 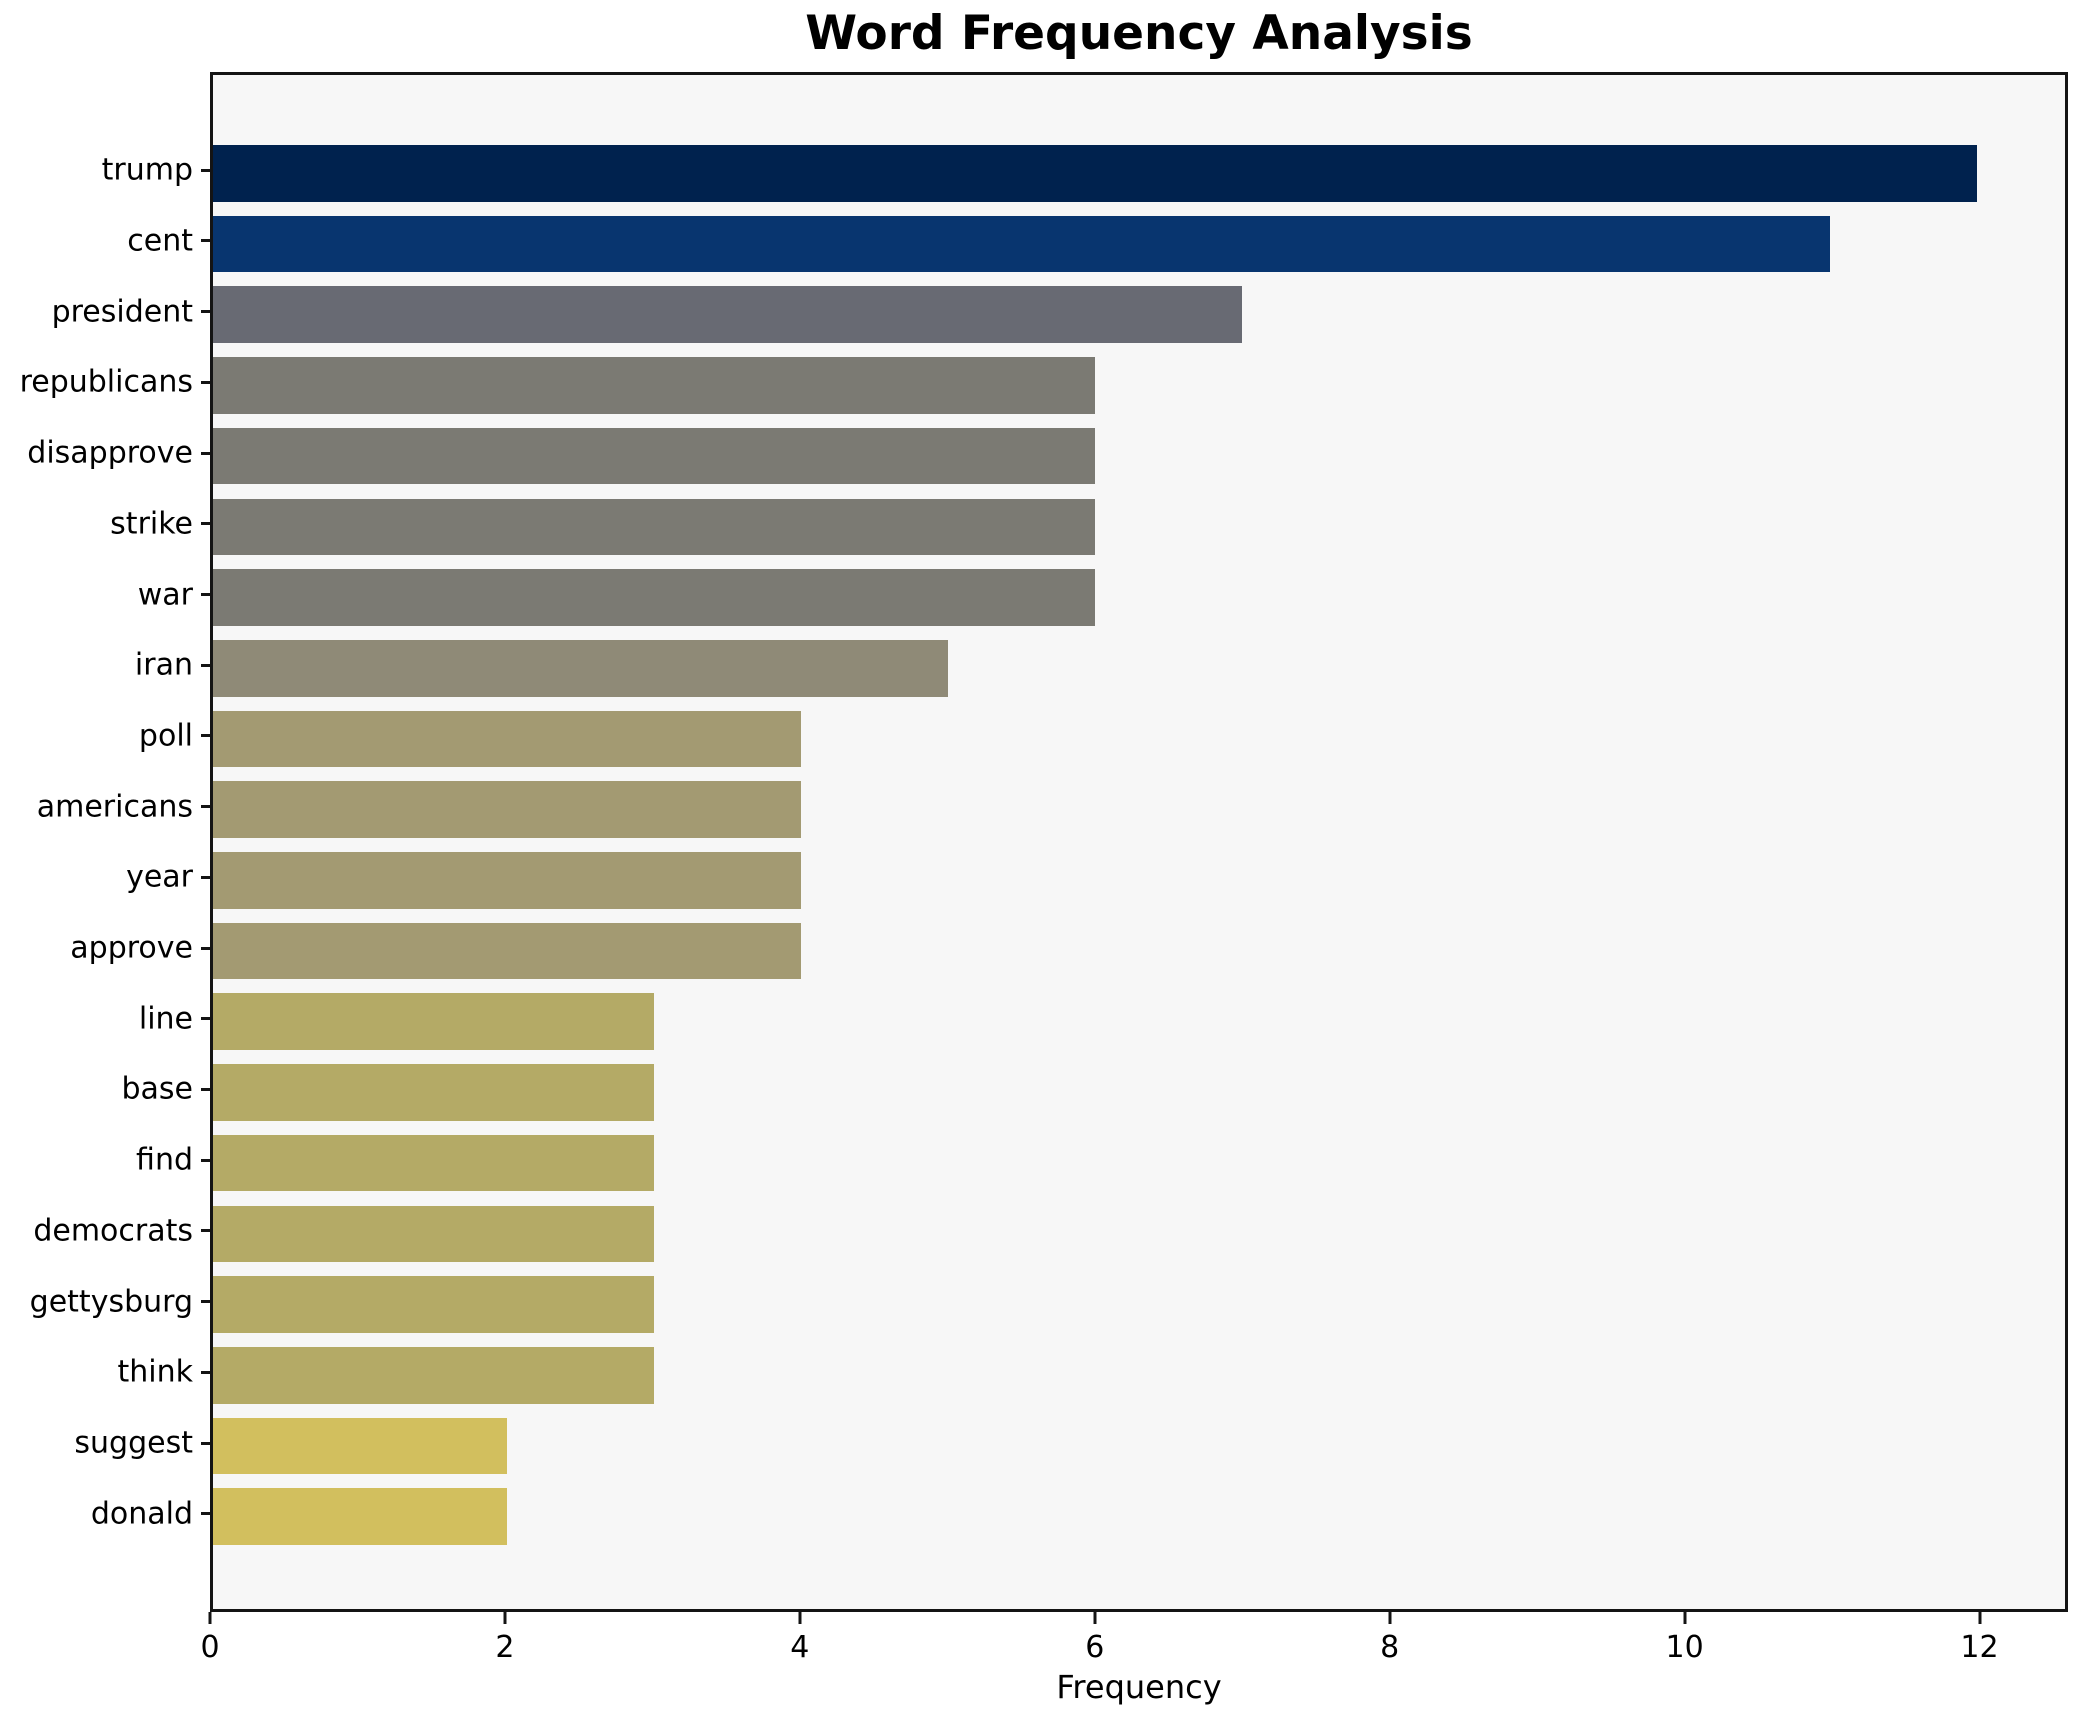 I want to click on y-tick-label: suggest, so click(x=133, y=1443).